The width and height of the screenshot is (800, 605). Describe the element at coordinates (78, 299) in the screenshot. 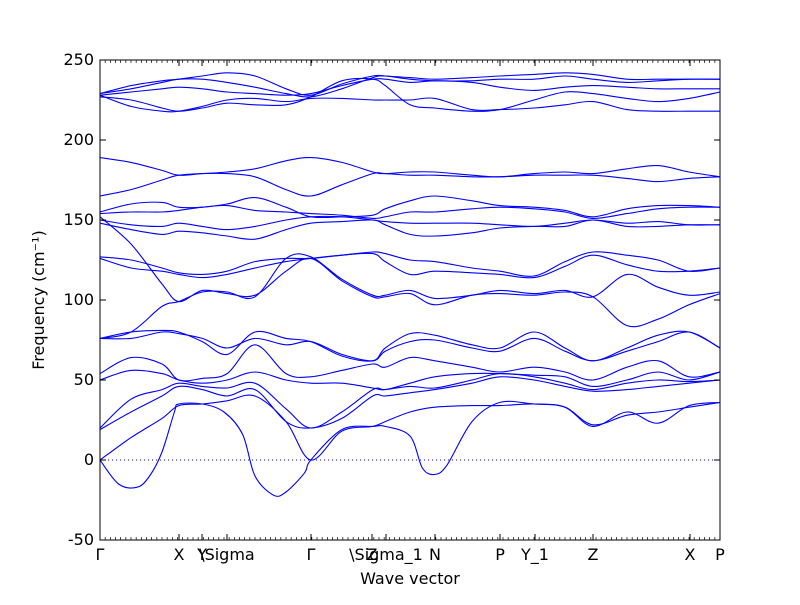

I see `y-tick-label: 100` at that location.